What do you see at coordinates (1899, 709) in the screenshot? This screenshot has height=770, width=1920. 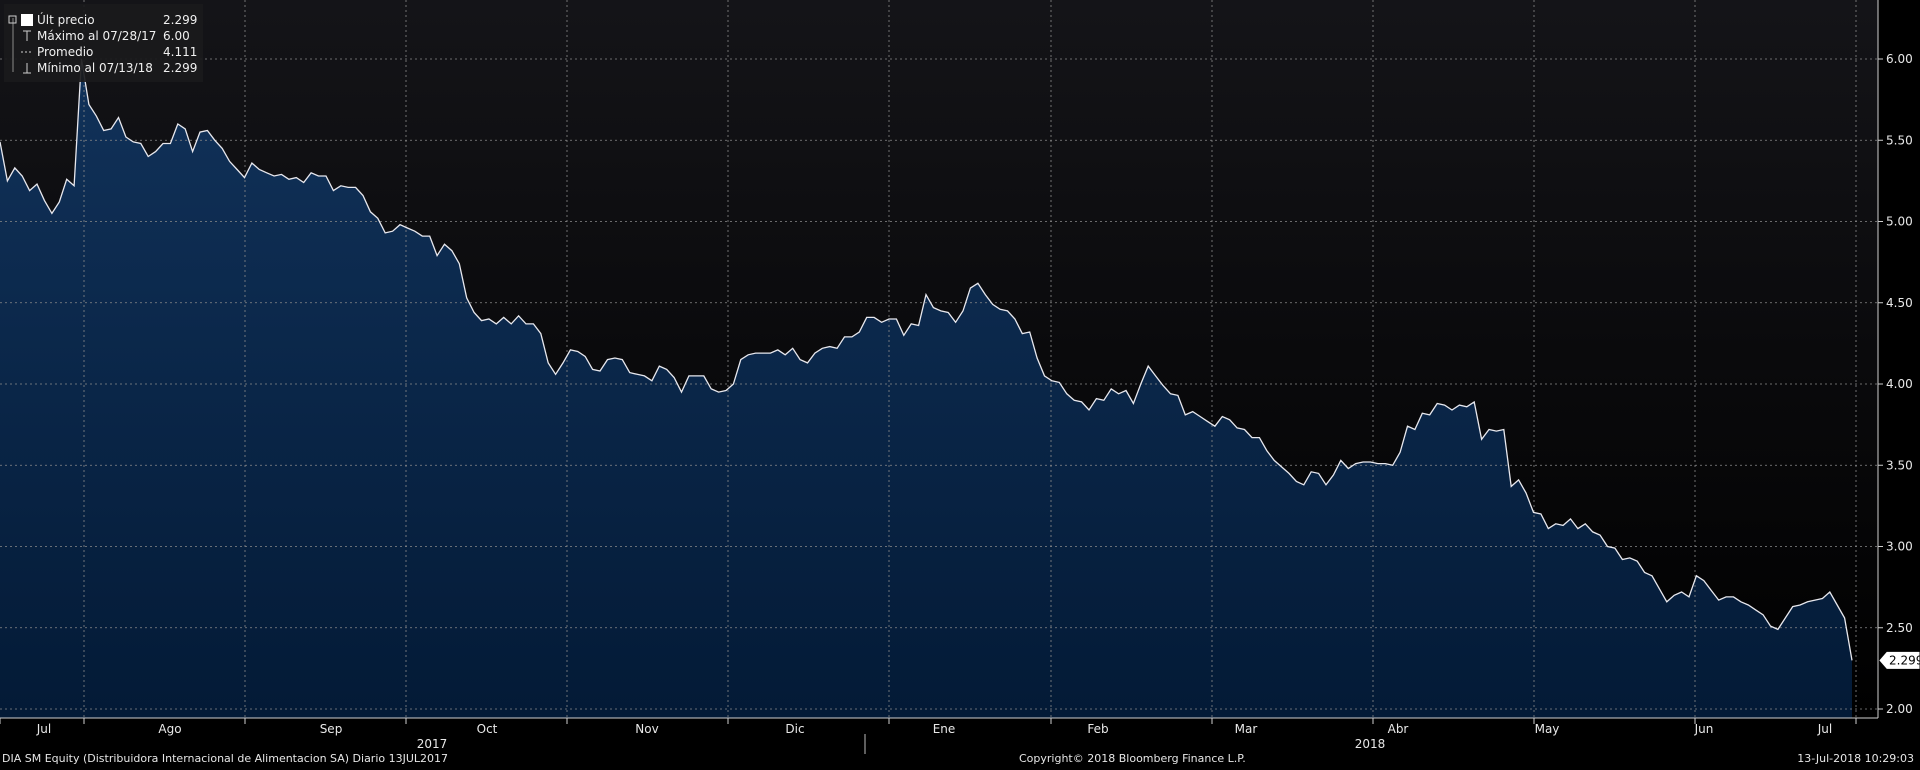 I see `y-tick-label: 2.00` at bounding box center [1899, 709].